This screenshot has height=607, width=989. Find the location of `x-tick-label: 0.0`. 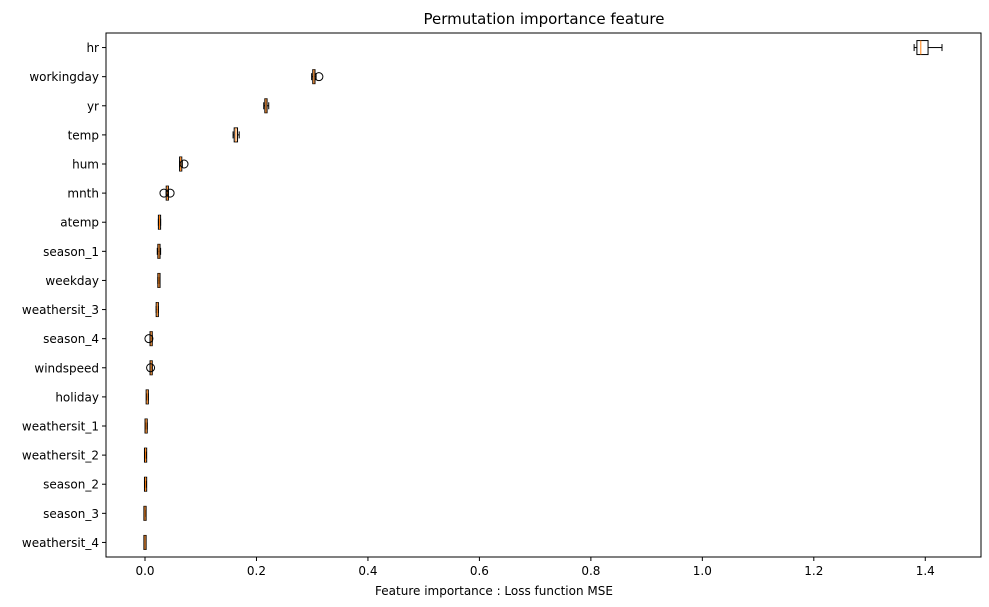

x-tick-label: 0.0 is located at coordinates (144, 571).